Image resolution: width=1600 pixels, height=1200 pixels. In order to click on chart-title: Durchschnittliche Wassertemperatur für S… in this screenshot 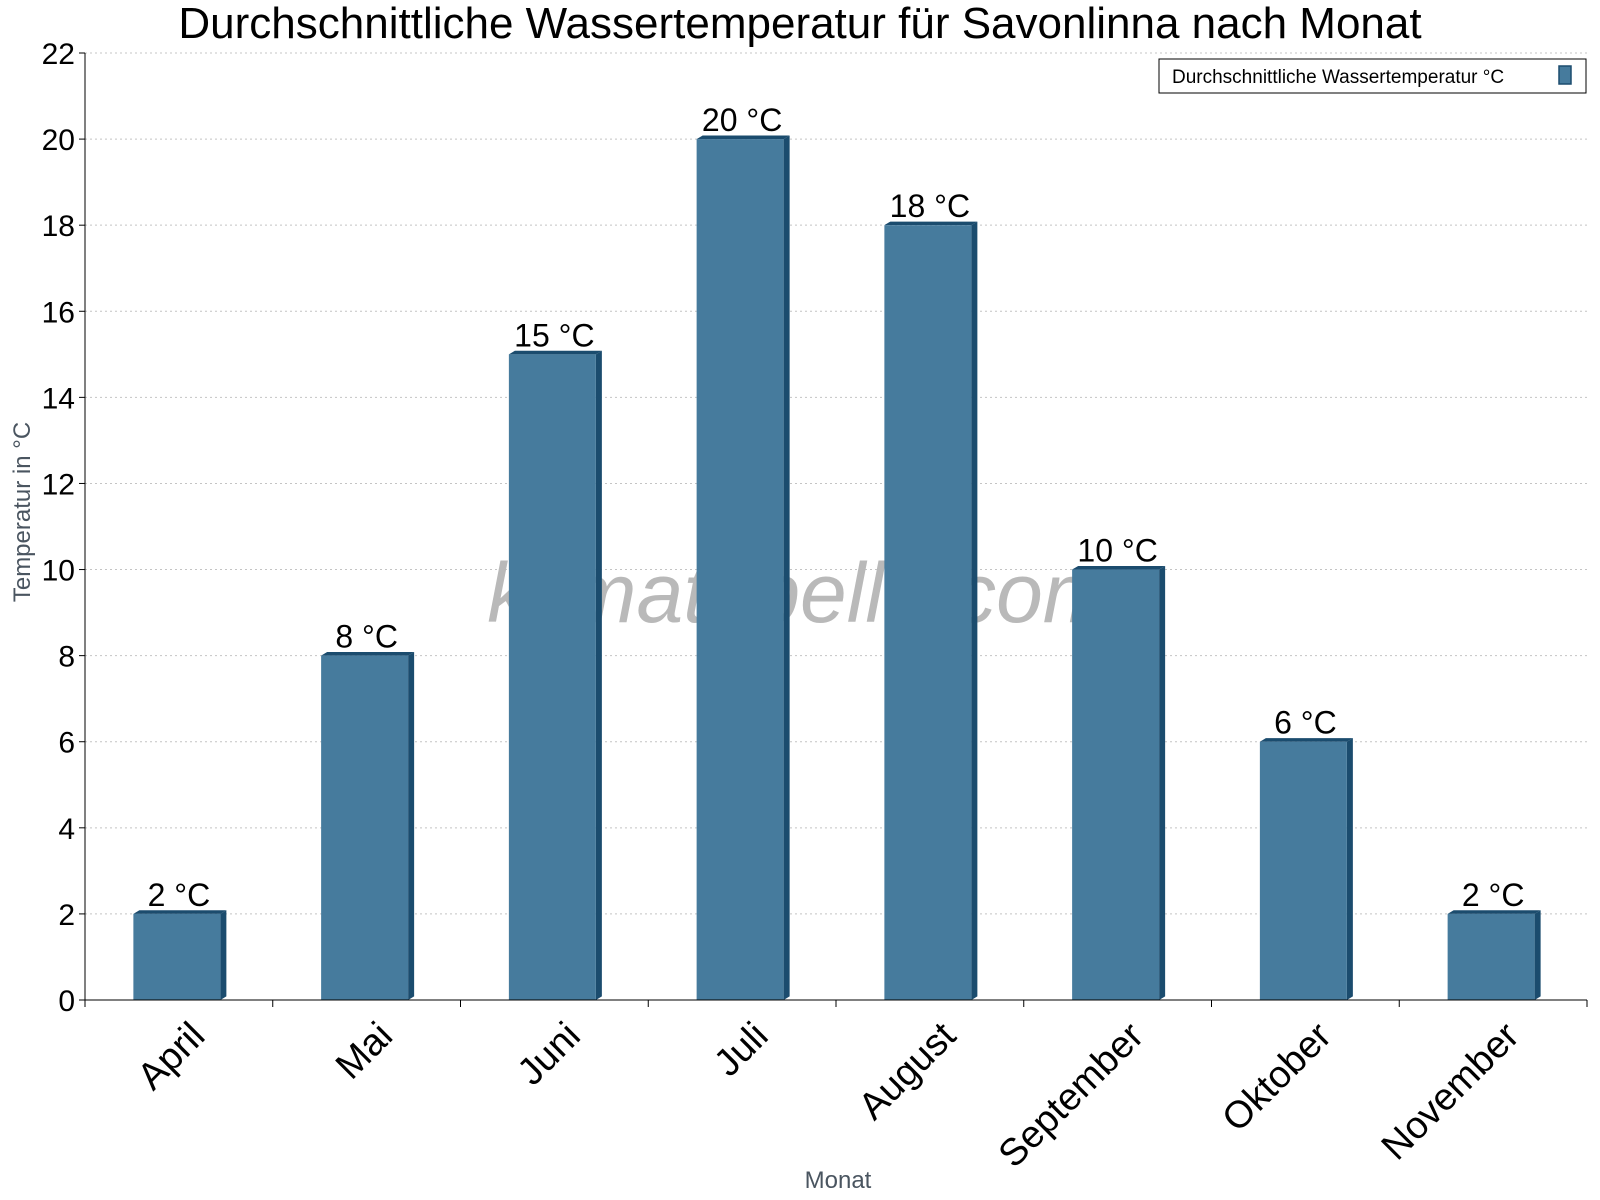, I will do `click(799, 24)`.